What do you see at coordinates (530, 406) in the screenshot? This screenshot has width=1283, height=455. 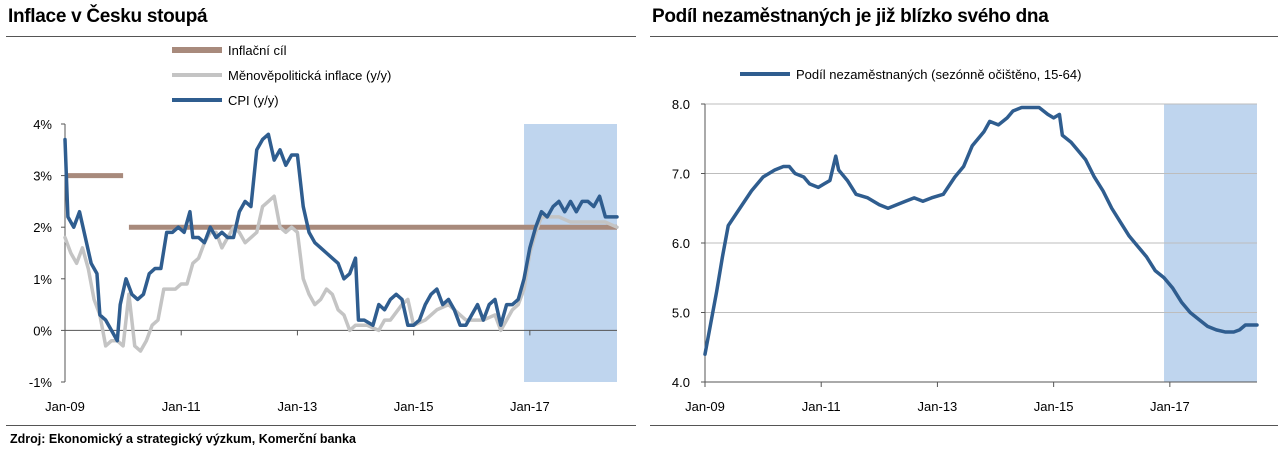 I see `chart-1-x-tick-label: Jan-17` at bounding box center [530, 406].